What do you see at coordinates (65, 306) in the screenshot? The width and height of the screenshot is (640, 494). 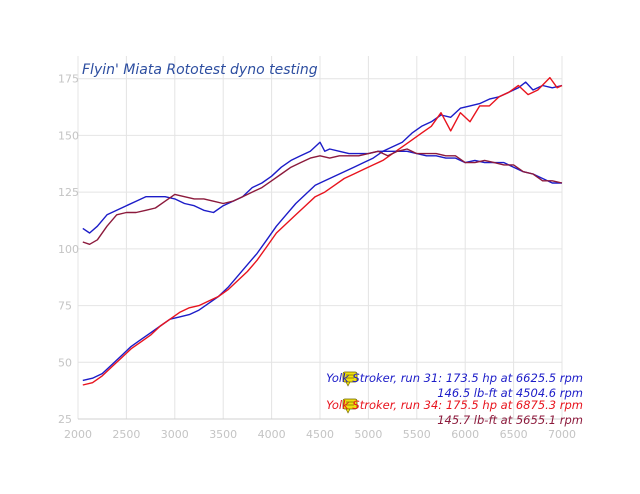 I see `y-tick-label: 75` at bounding box center [65, 306].